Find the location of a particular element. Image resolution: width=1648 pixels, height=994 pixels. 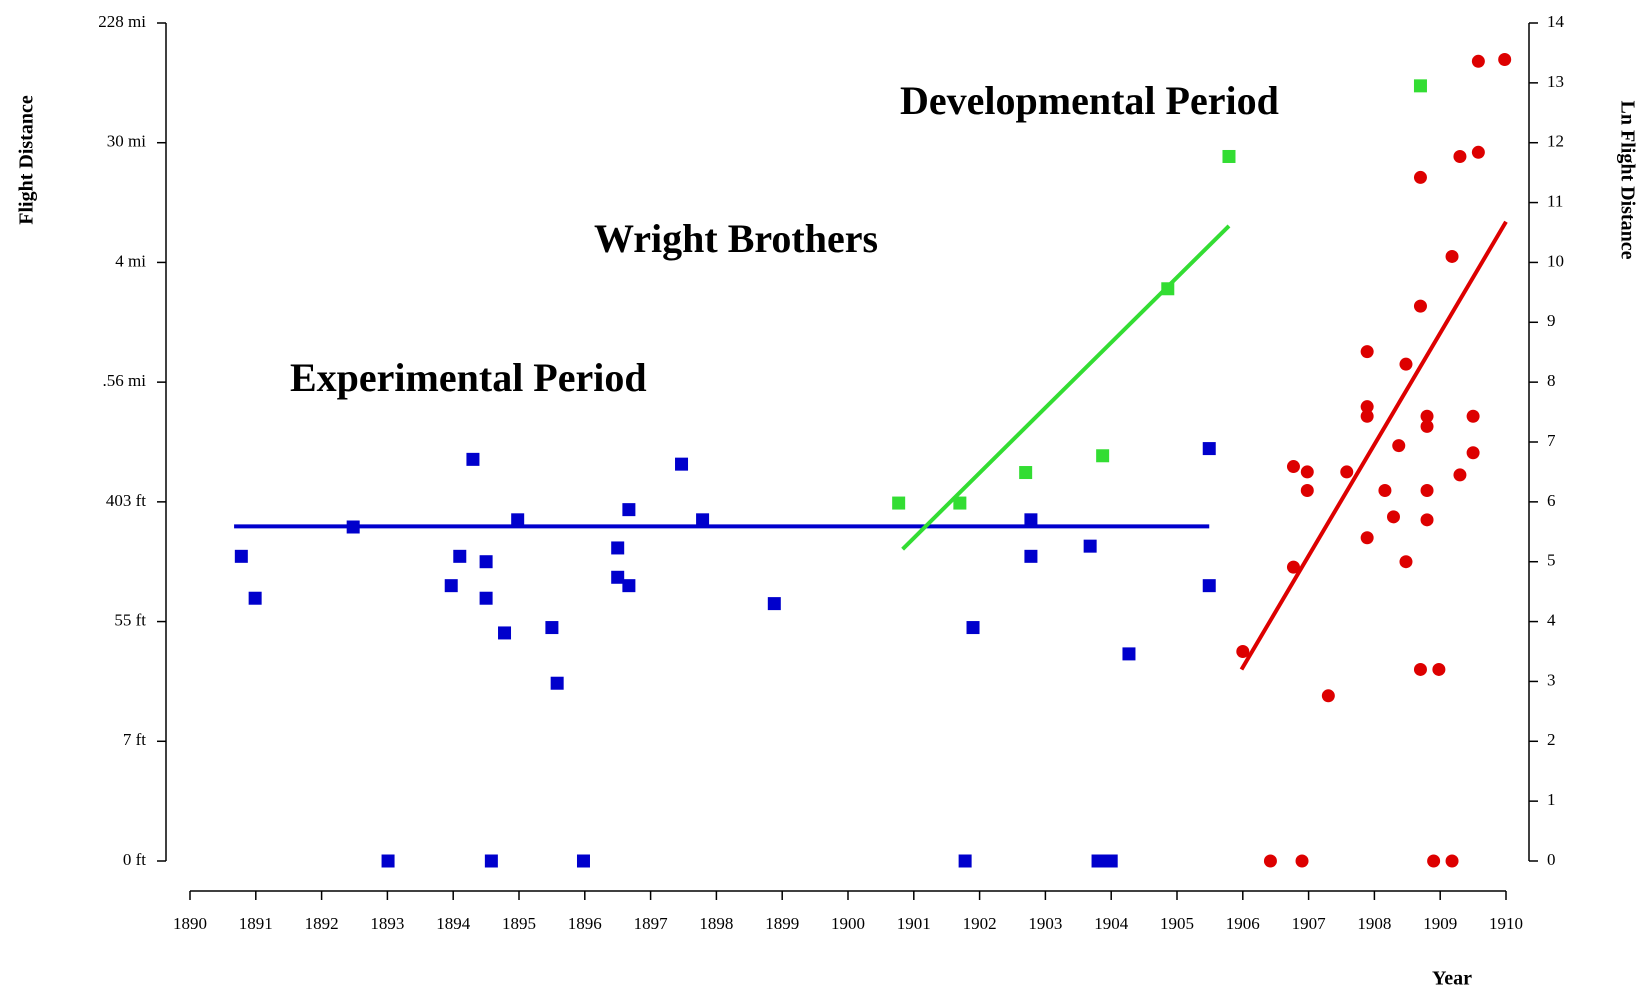

y-tick-label: 0 ft is located at coordinates (134, 859).